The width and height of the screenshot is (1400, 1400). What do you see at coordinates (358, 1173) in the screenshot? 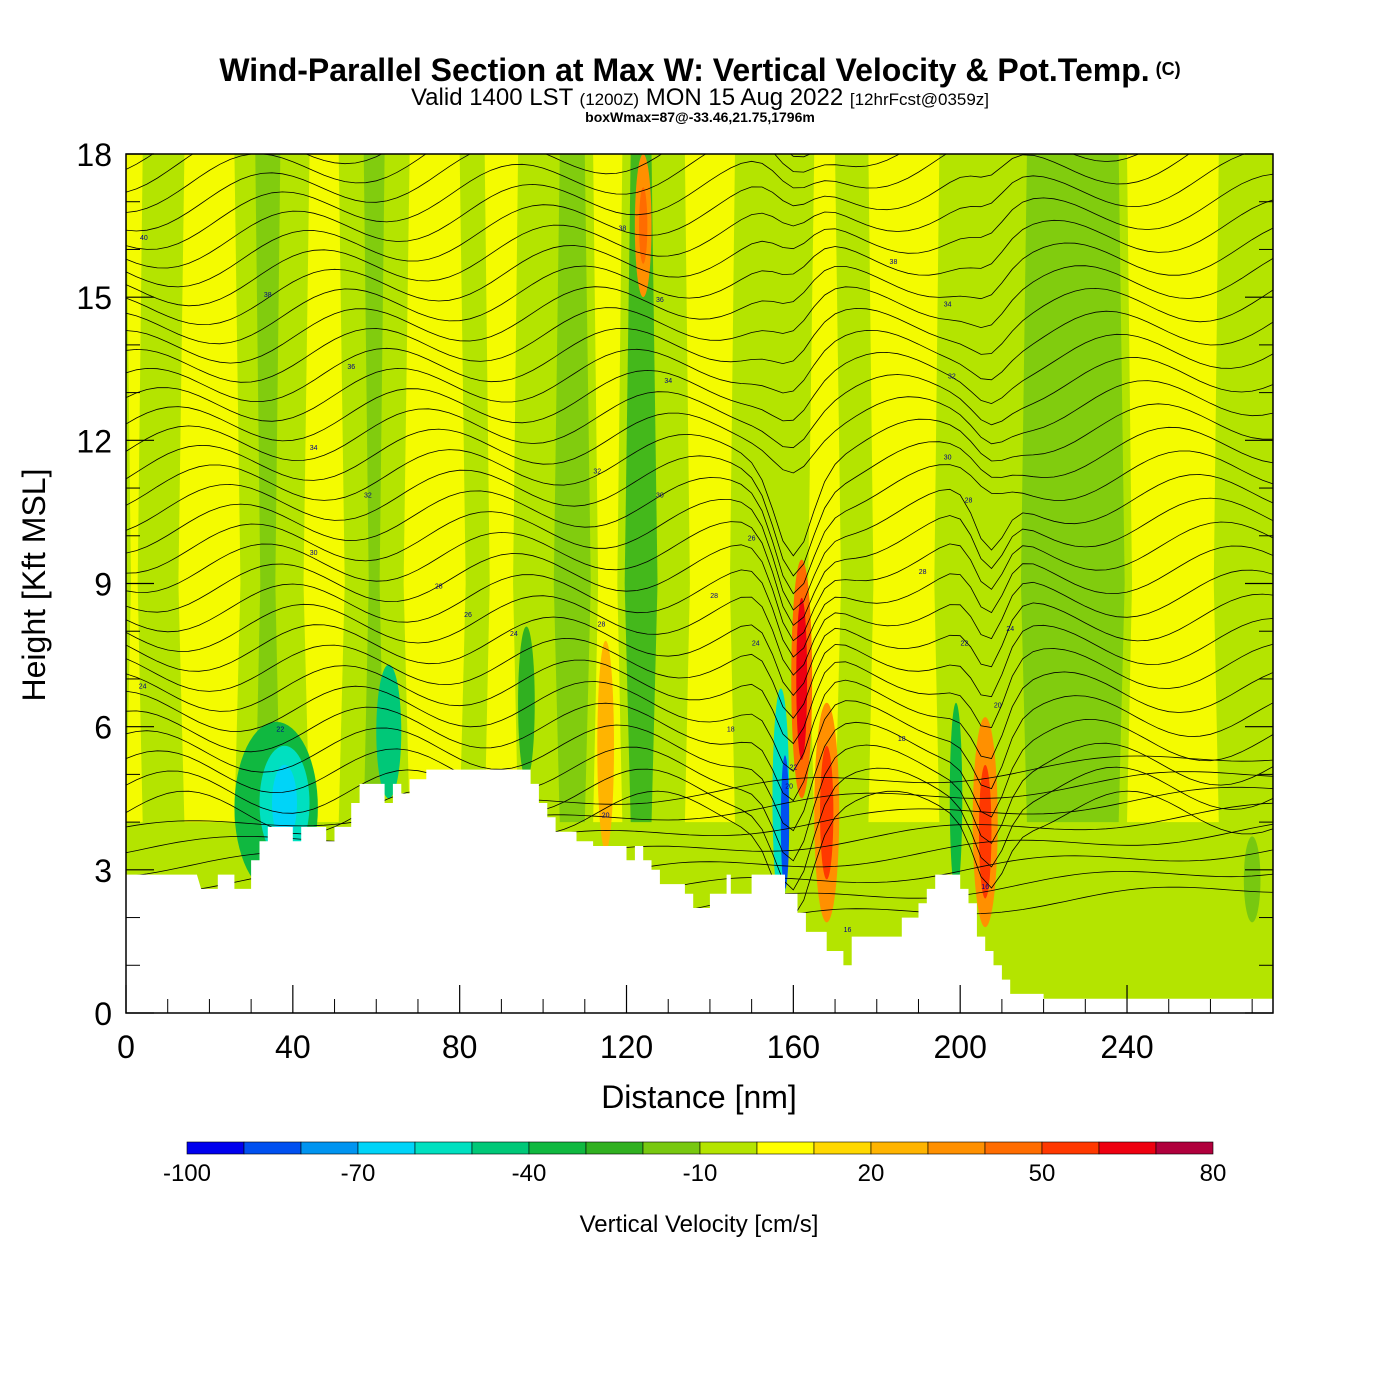
I see `colorbar-tick-label: -70` at bounding box center [358, 1173].